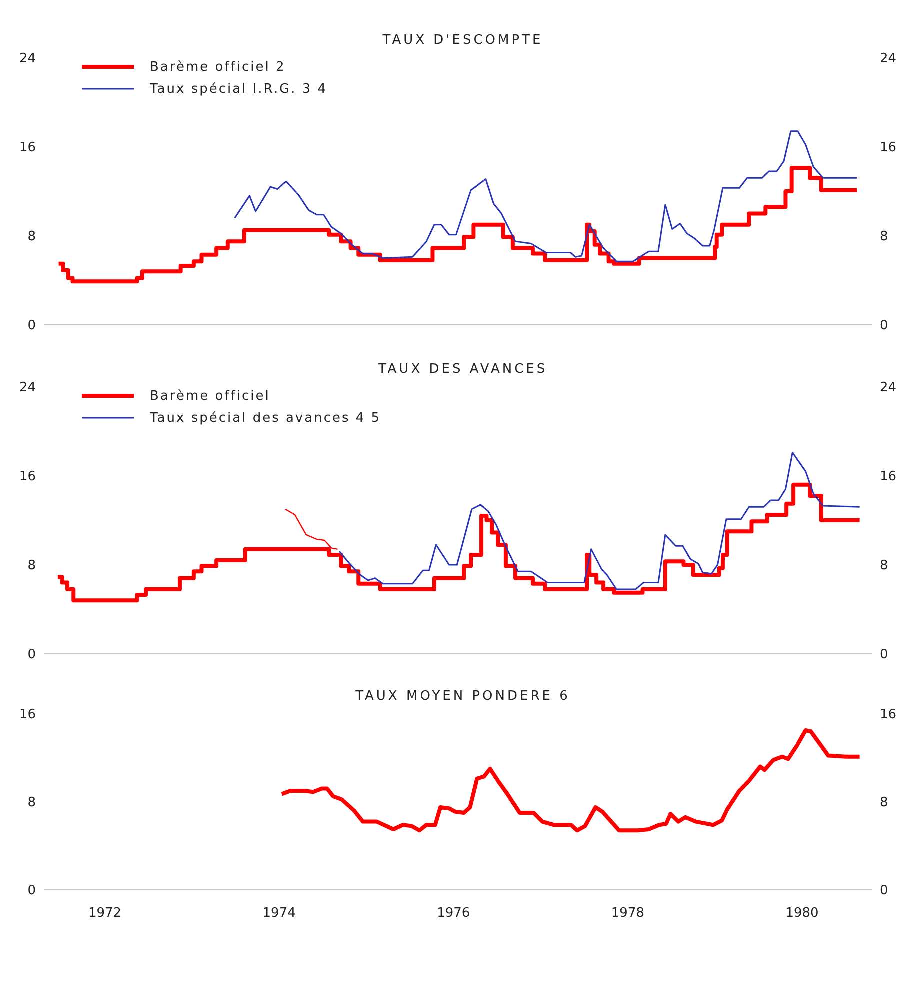  What do you see at coordinates (218, 67) in the screenshot?
I see `legend-label: Barème officiel 2` at bounding box center [218, 67].